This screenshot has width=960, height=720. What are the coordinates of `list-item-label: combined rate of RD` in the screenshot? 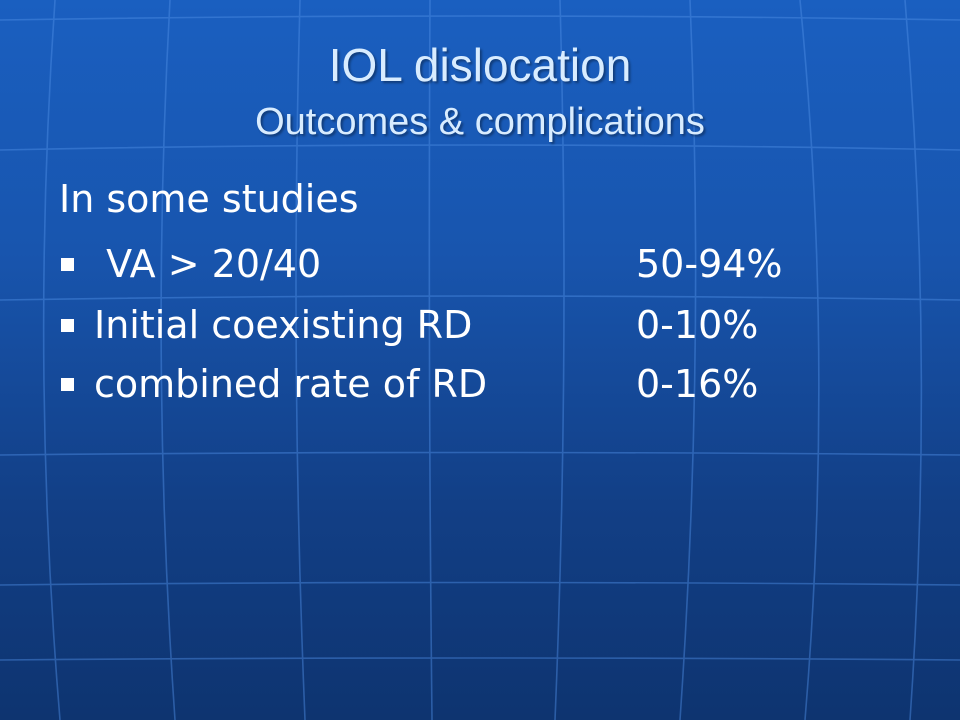 It's located at (291, 384).